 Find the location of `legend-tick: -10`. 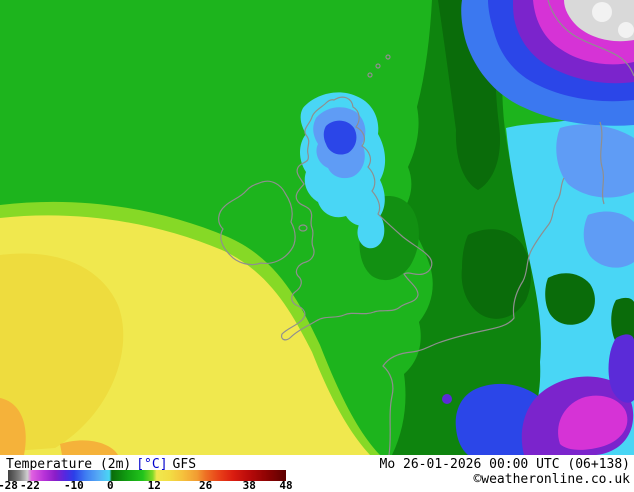

legend-tick: -10 is located at coordinates (73, 485).